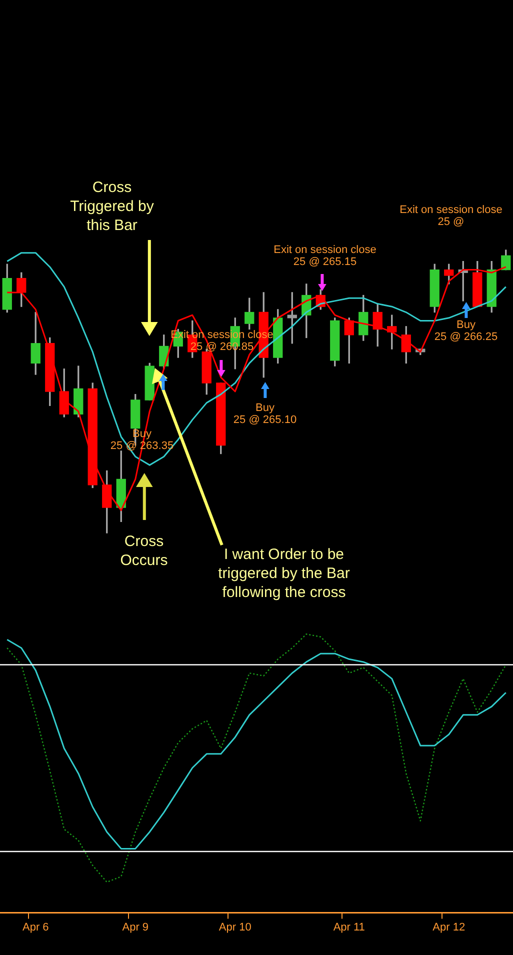 This screenshot has width=513, height=955. What do you see at coordinates (135, 927) in the screenshot?
I see `x-tick-label: Apr 9` at bounding box center [135, 927].